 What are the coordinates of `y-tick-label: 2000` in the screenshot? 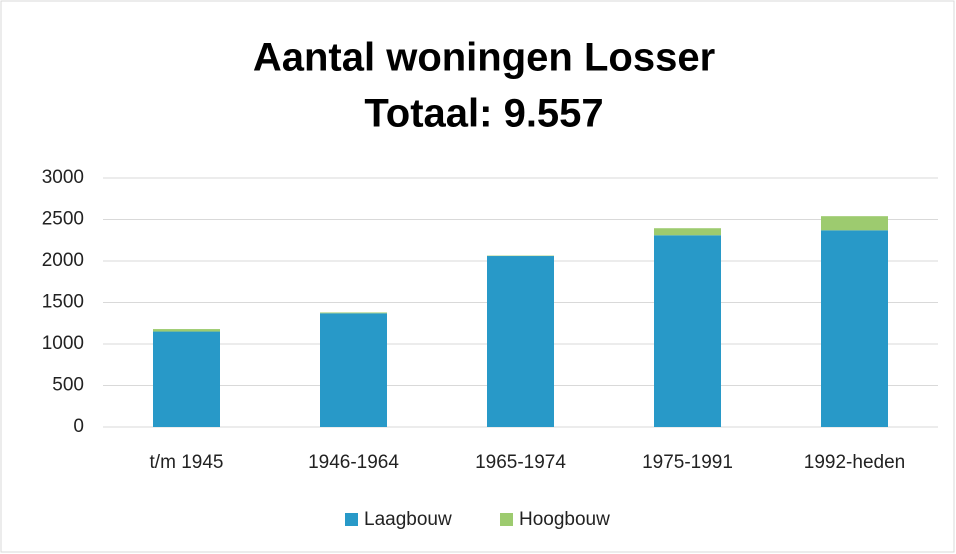 It's located at (63, 260).